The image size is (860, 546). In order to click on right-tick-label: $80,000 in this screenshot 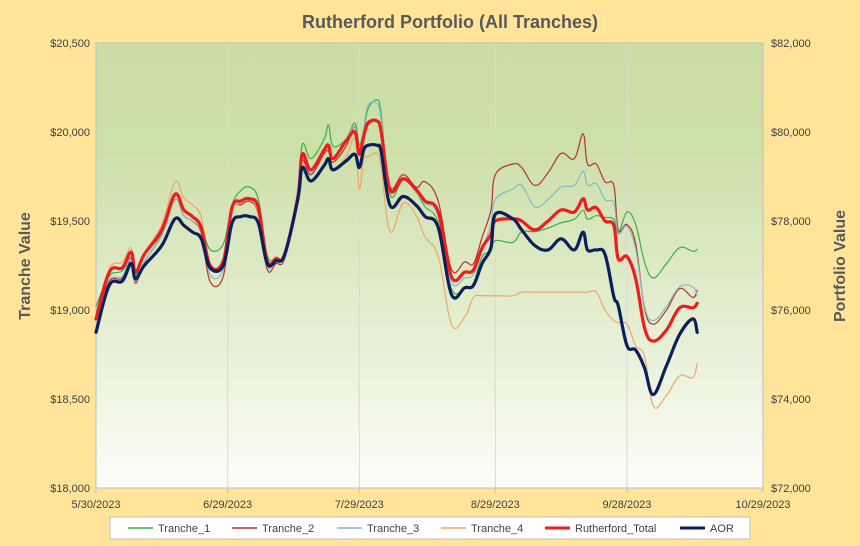, I will do `click(791, 133)`.